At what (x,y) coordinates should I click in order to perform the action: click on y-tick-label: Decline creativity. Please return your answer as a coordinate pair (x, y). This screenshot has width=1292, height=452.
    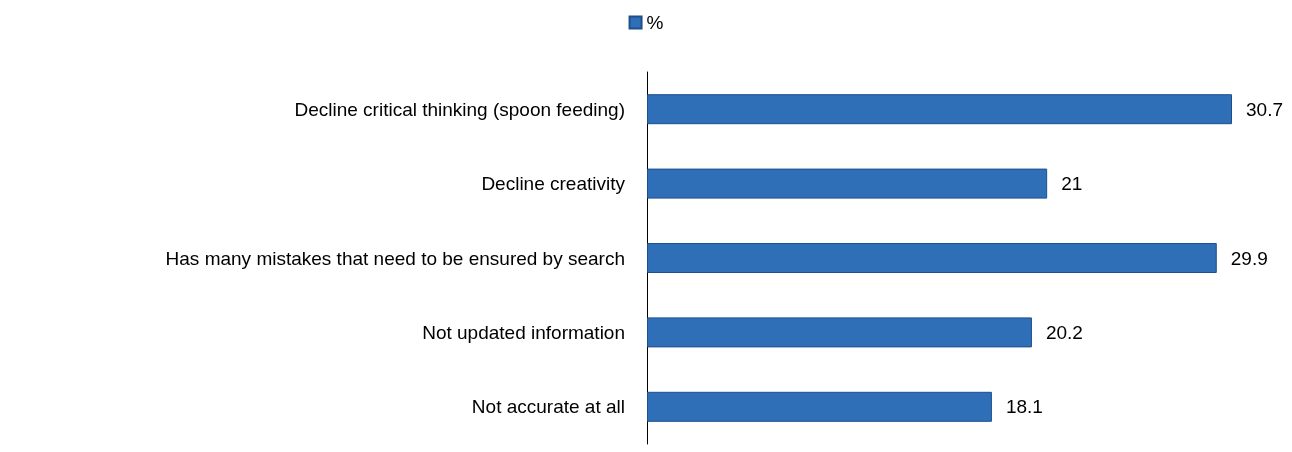
    Looking at the image, I should click on (553, 184).